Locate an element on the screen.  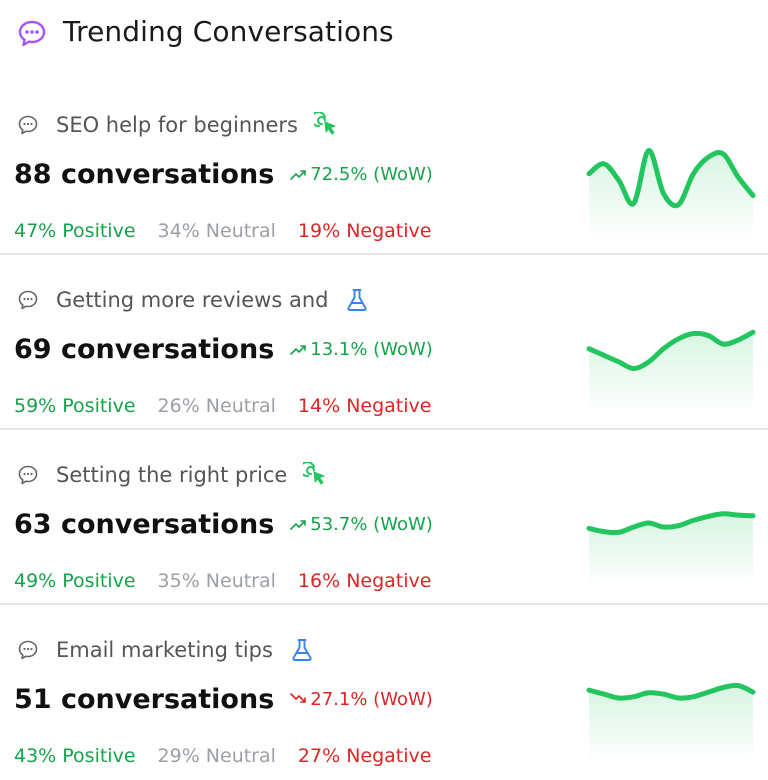
trend-indicator: 53.7% (WoW) is located at coordinates (361, 524).